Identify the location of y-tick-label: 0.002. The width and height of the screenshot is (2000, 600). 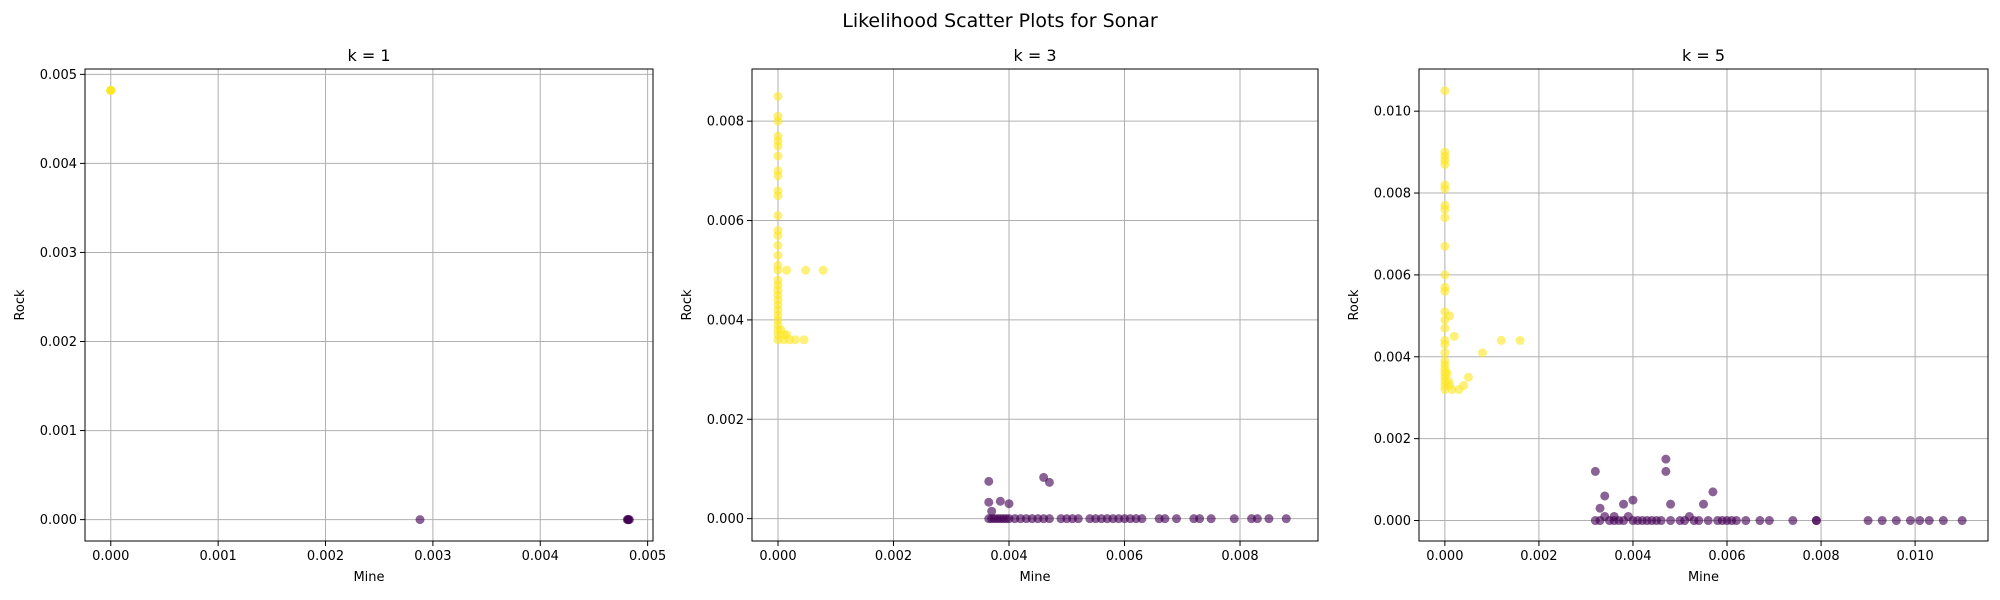
(1392, 439).